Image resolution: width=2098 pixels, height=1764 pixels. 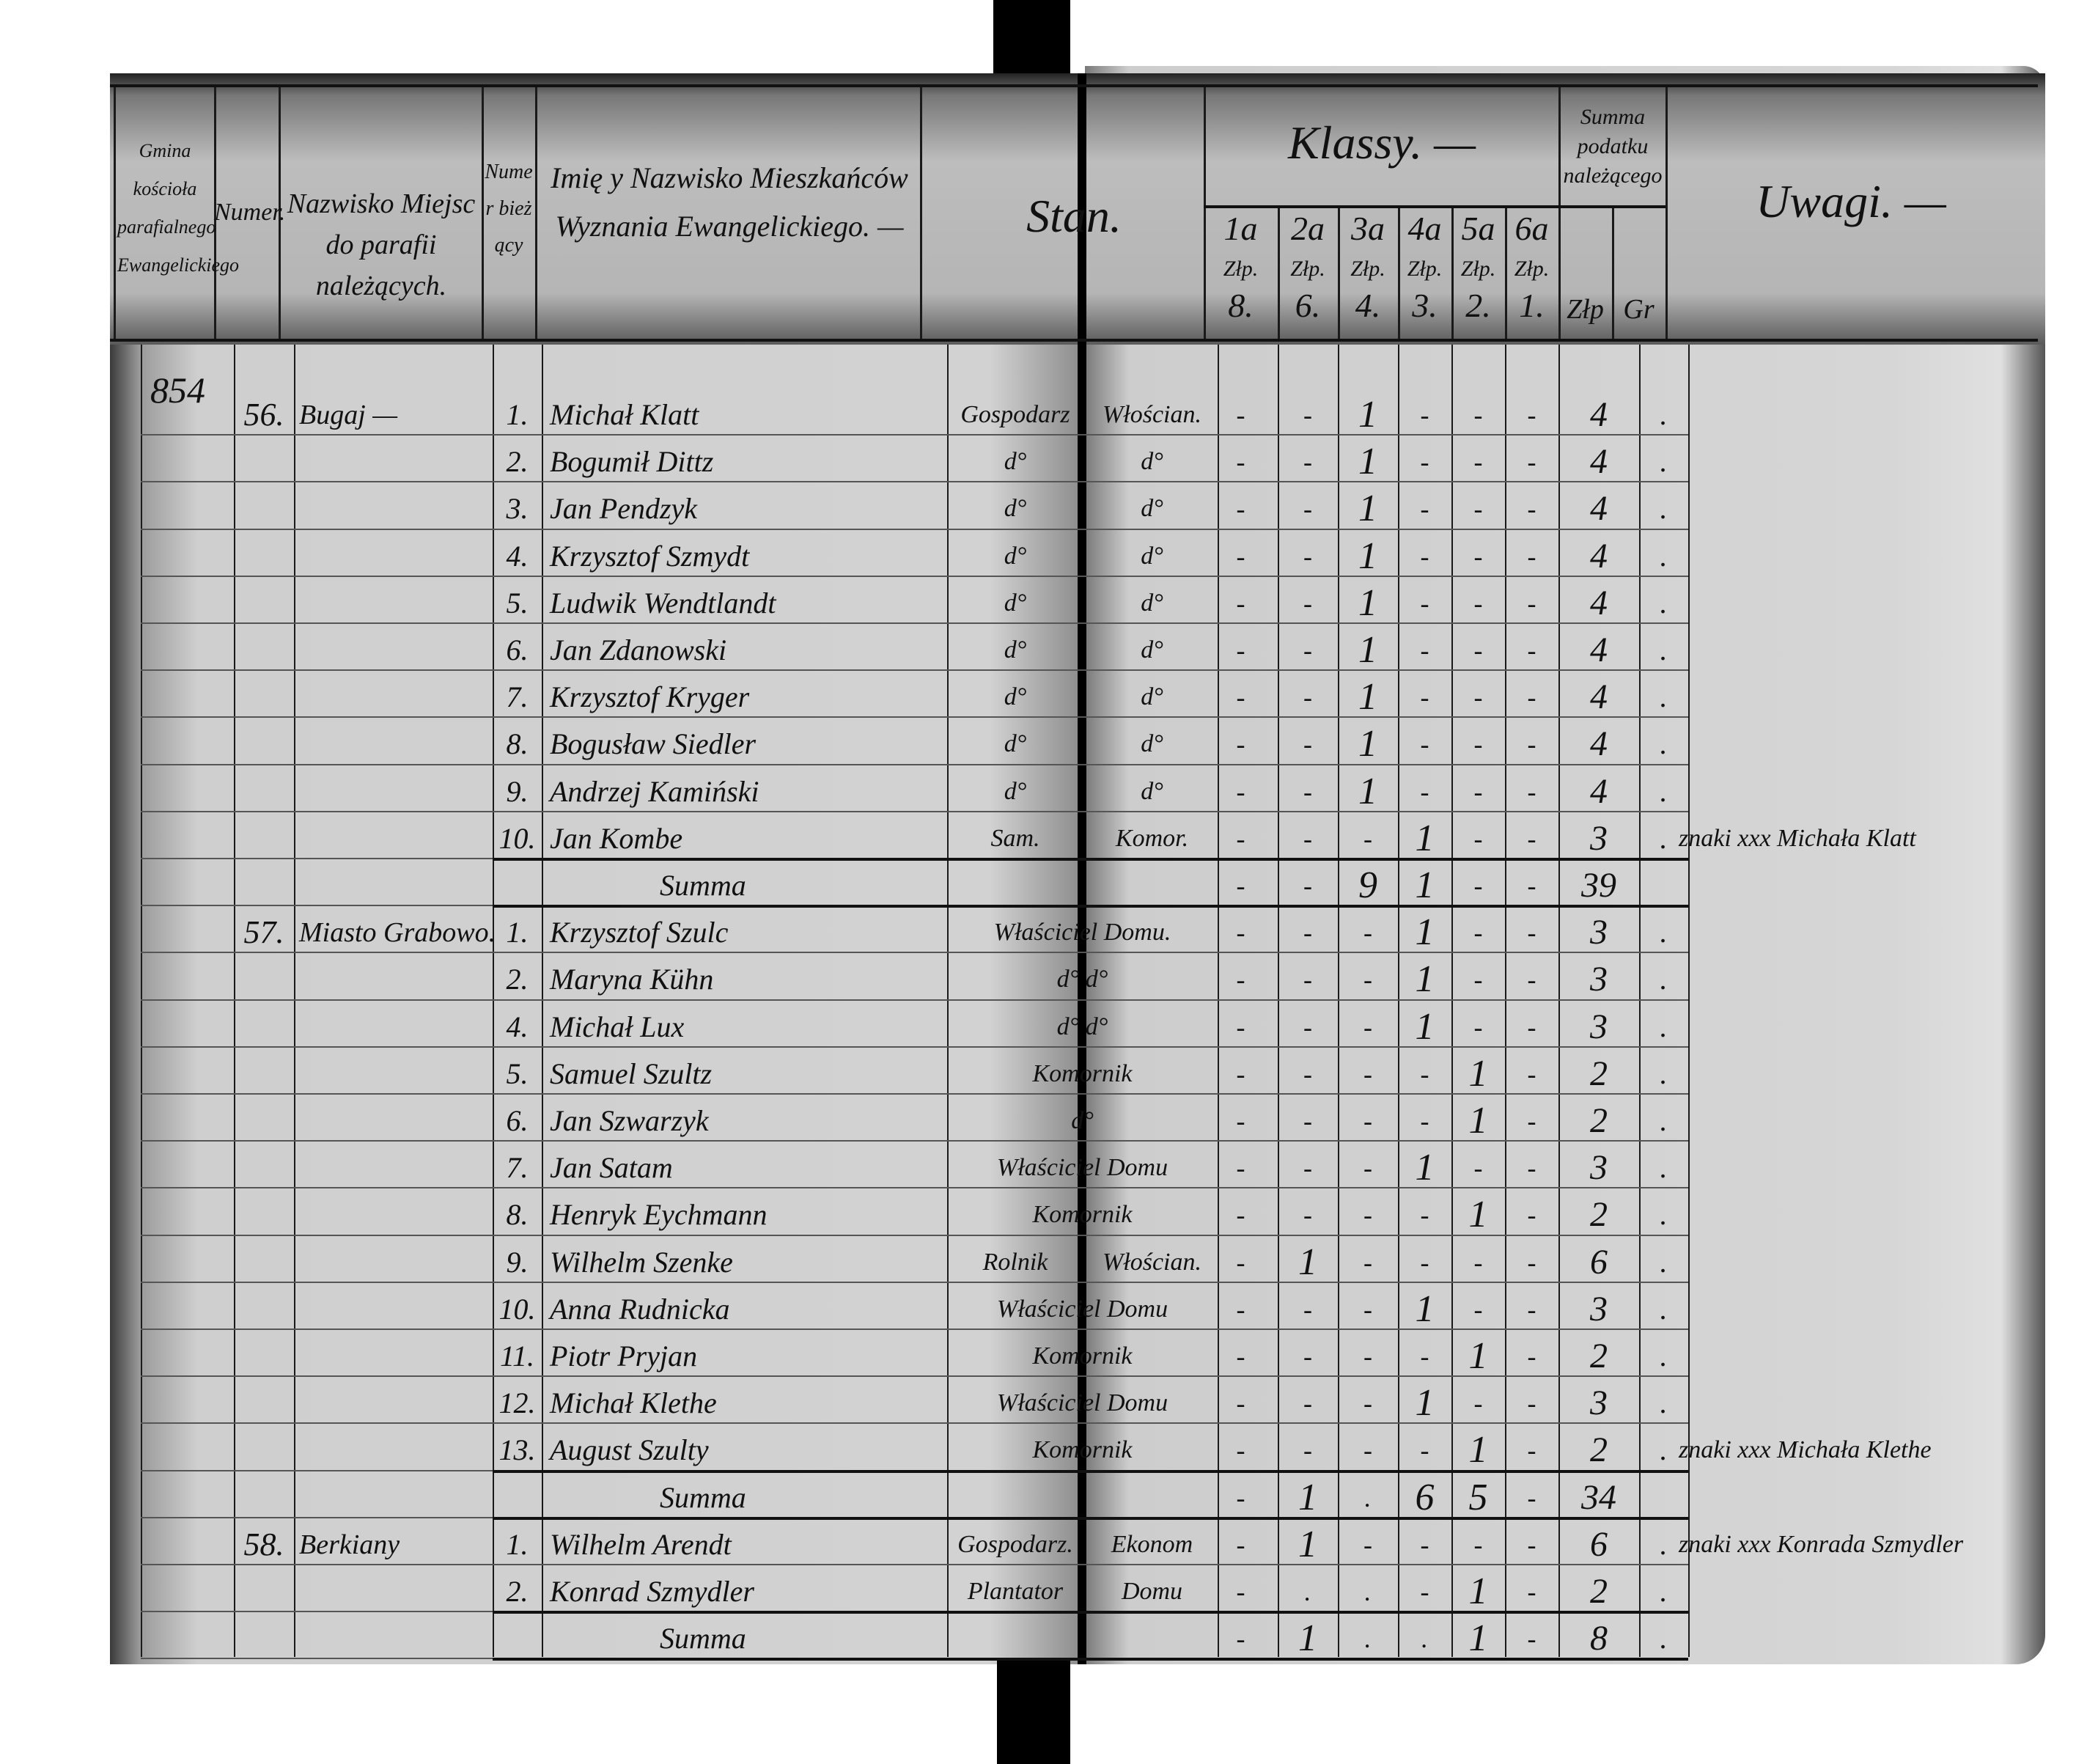 What do you see at coordinates (1425, 269) in the screenshot?
I see `class-header-unit: Złp.` at bounding box center [1425, 269].